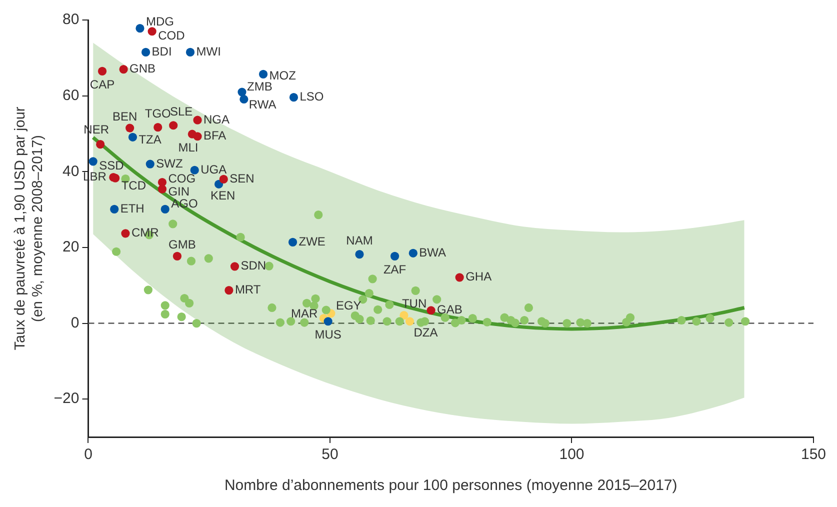  I want to click on x-axis-title: Nombre d’abonnements pour 100 personnes (moyenne 2015–2017), so click(451, 485).